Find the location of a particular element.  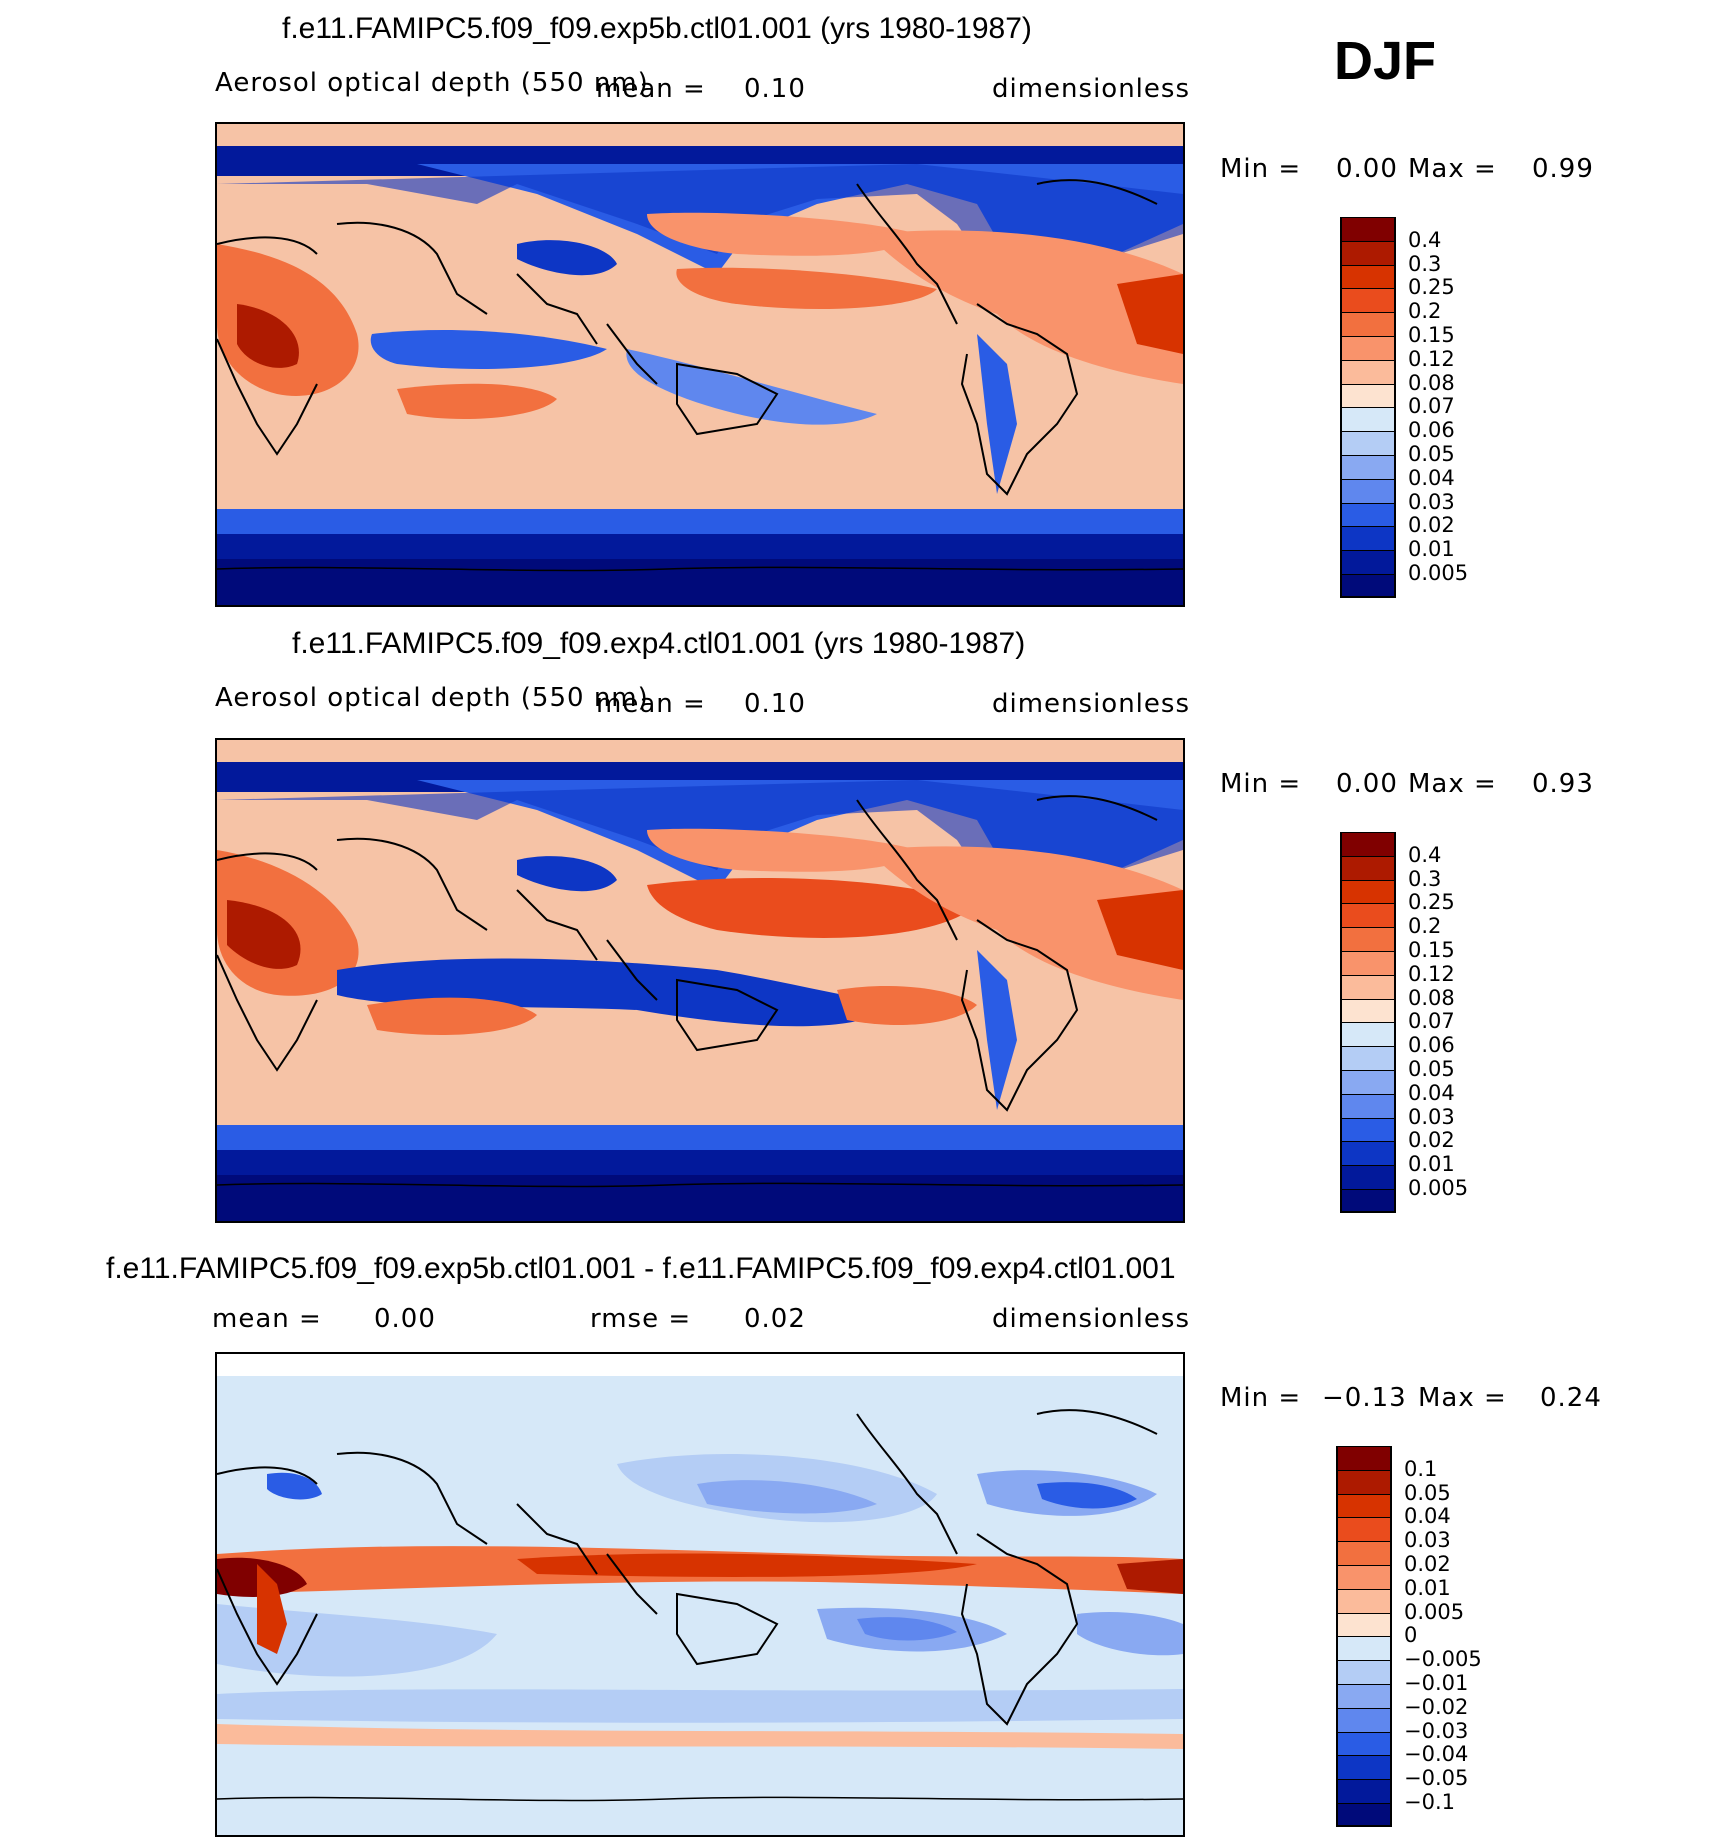

panel2-mean-label: mean = is located at coordinates (651, 704).